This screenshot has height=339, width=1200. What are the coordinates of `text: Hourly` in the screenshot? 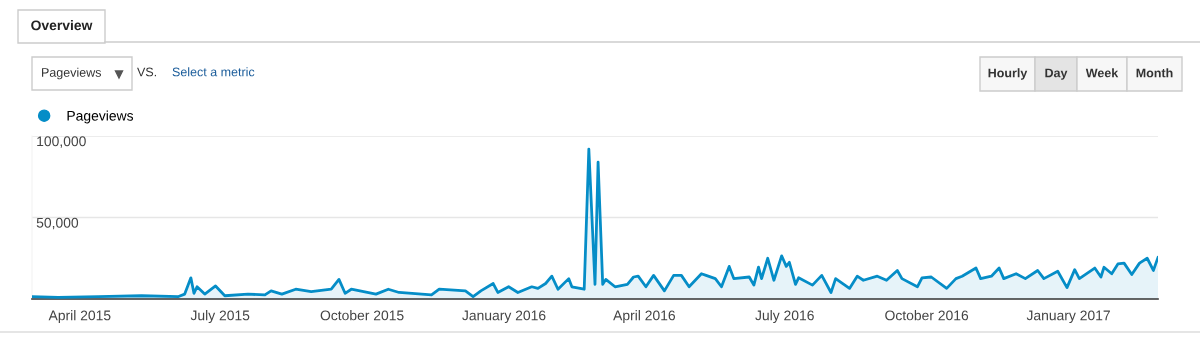 It's located at (1008, 74).